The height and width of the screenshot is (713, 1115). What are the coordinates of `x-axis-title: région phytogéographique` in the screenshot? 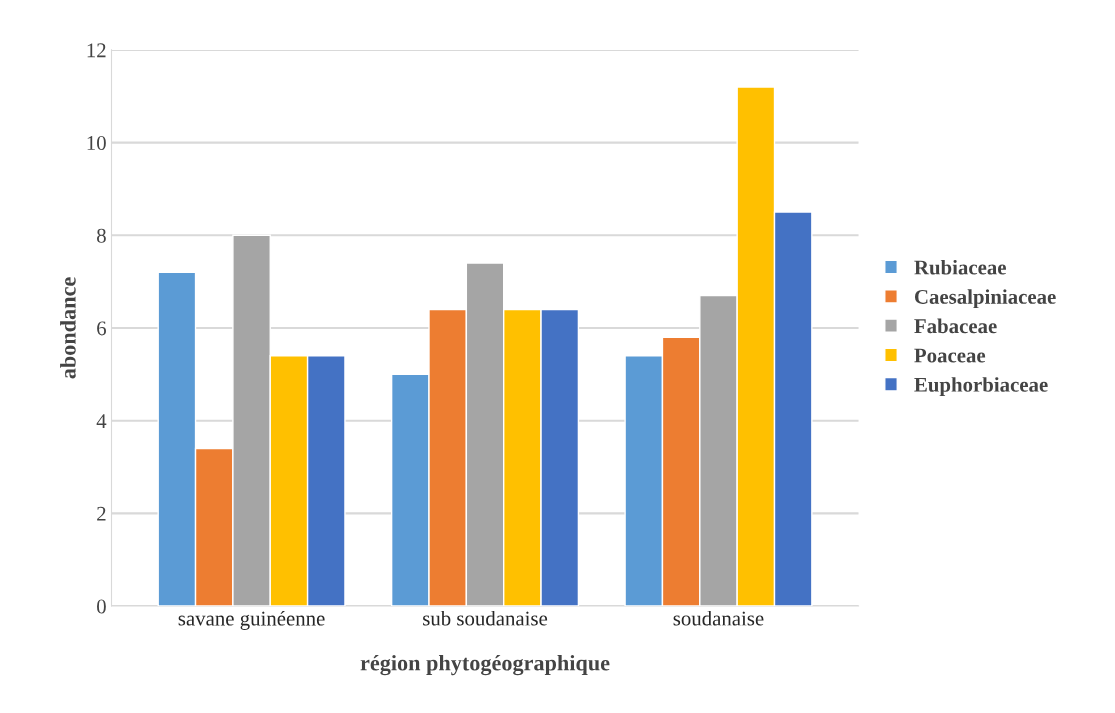 It's located at (485, 665).